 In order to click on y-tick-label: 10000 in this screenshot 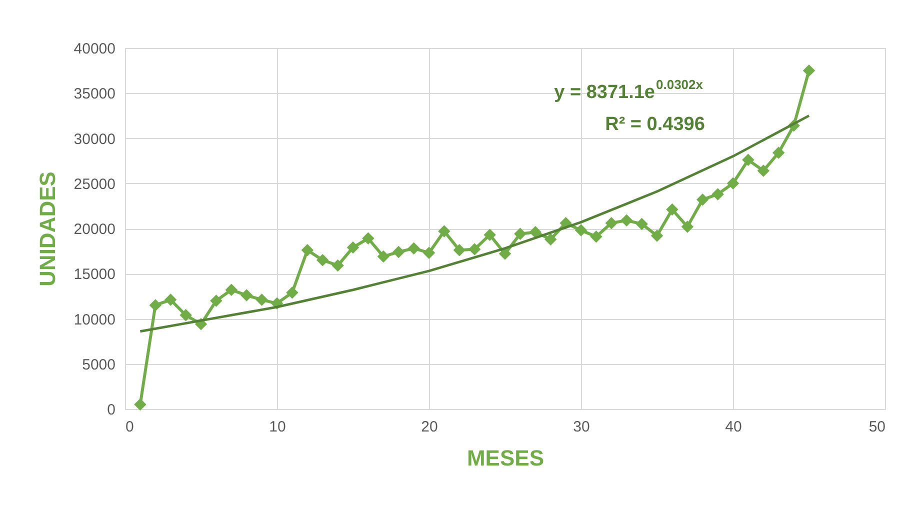, I will do `click(95, 319)`.